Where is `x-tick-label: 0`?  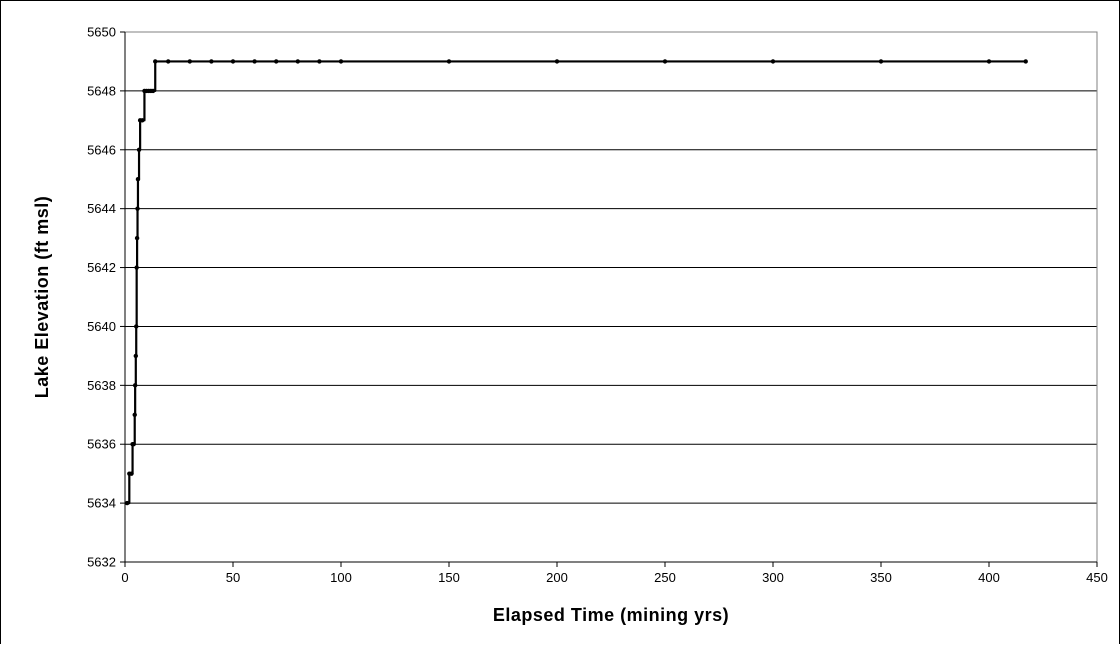
x-tick-label: 0 is located at coordinates (124, 577).